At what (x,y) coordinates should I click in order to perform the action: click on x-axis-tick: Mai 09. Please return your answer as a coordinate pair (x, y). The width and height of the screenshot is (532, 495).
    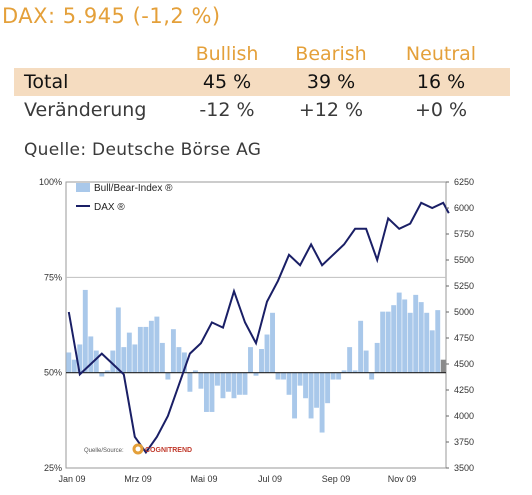
    Looking at the image, I should click on (203, 479).